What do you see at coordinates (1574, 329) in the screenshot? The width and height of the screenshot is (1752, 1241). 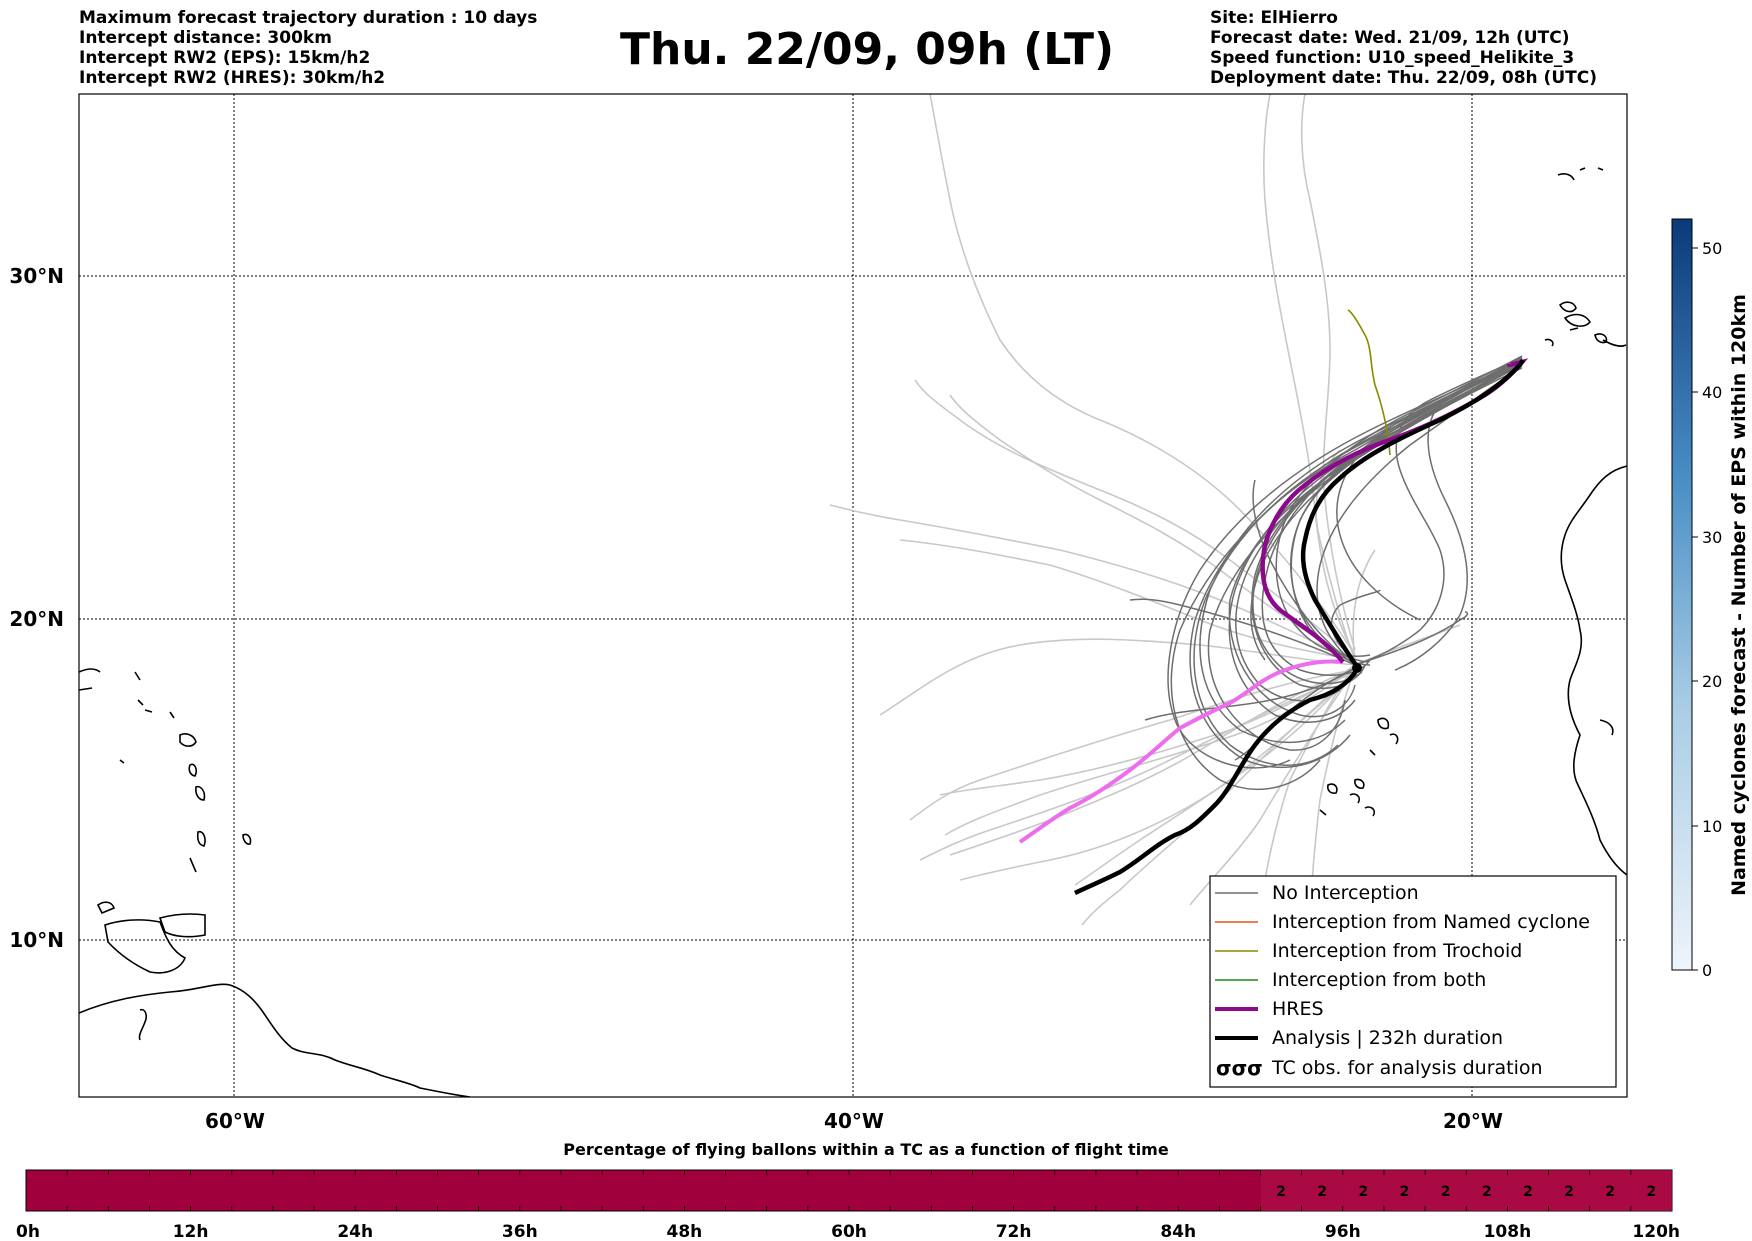 I see `island-el-hierro` at bounding box center [1574, 329].